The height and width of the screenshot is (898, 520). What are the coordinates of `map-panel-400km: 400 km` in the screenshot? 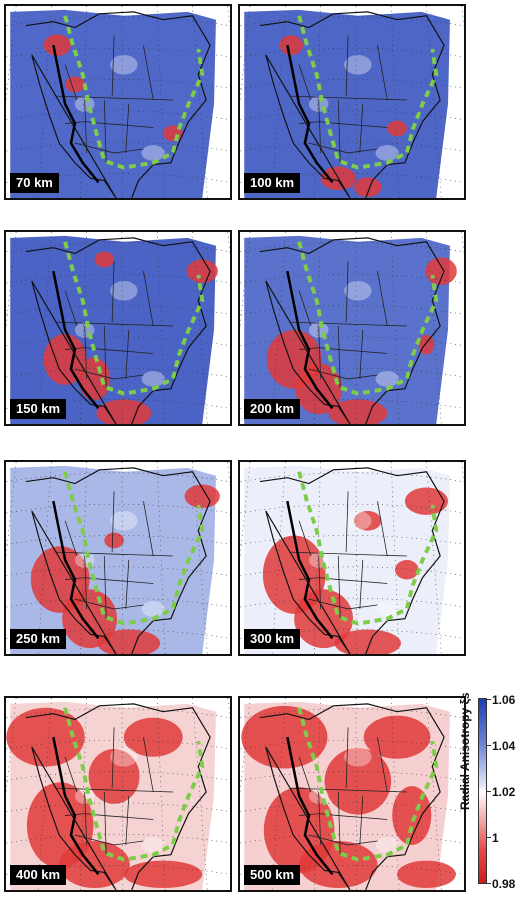 It's located at (118, 794).